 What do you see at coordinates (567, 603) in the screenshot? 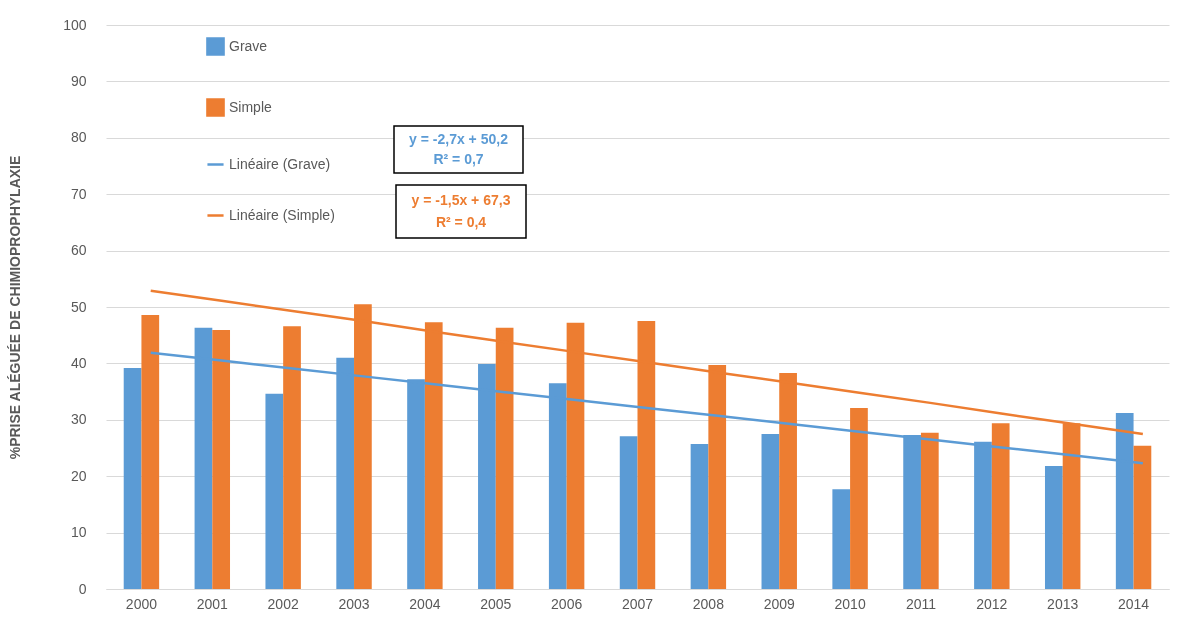
I see `x-tick-label: 2006` at bounding box center [567, 603].